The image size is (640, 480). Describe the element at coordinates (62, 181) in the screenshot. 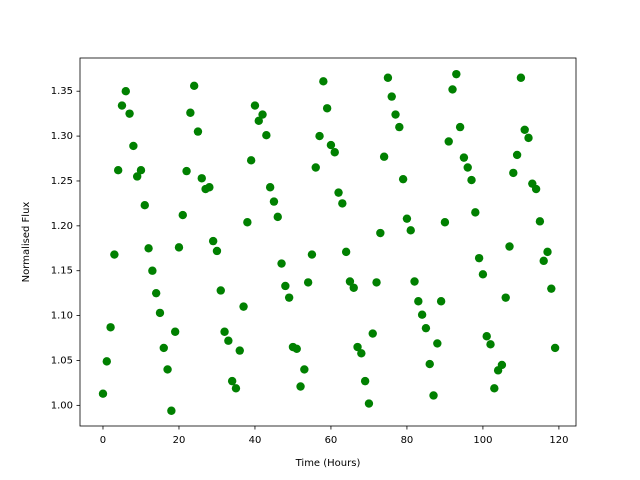

I see `y-tick-label: 1.25` at that location.